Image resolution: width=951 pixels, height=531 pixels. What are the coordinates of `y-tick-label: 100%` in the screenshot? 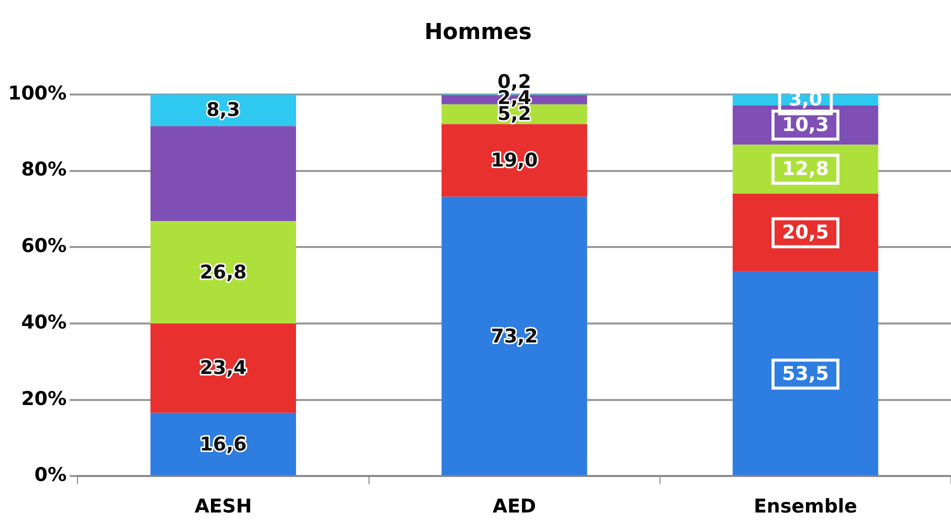 It's located at (37, 93).